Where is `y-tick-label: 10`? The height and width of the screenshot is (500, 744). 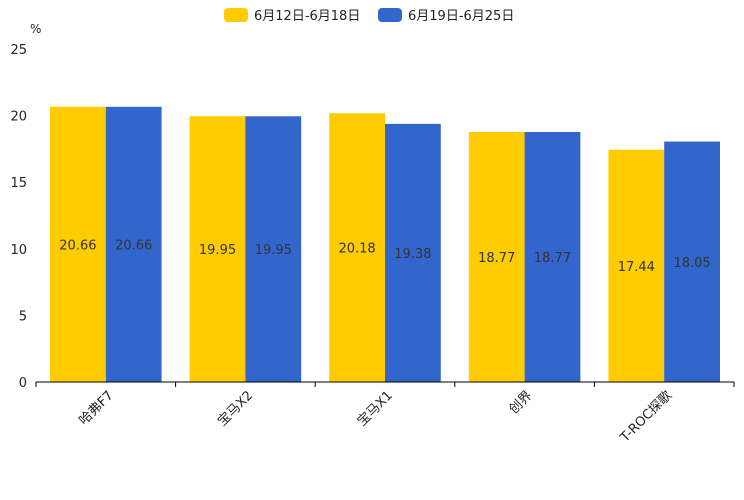
y-tick-label: 10 is located at coordinates (18, 250).